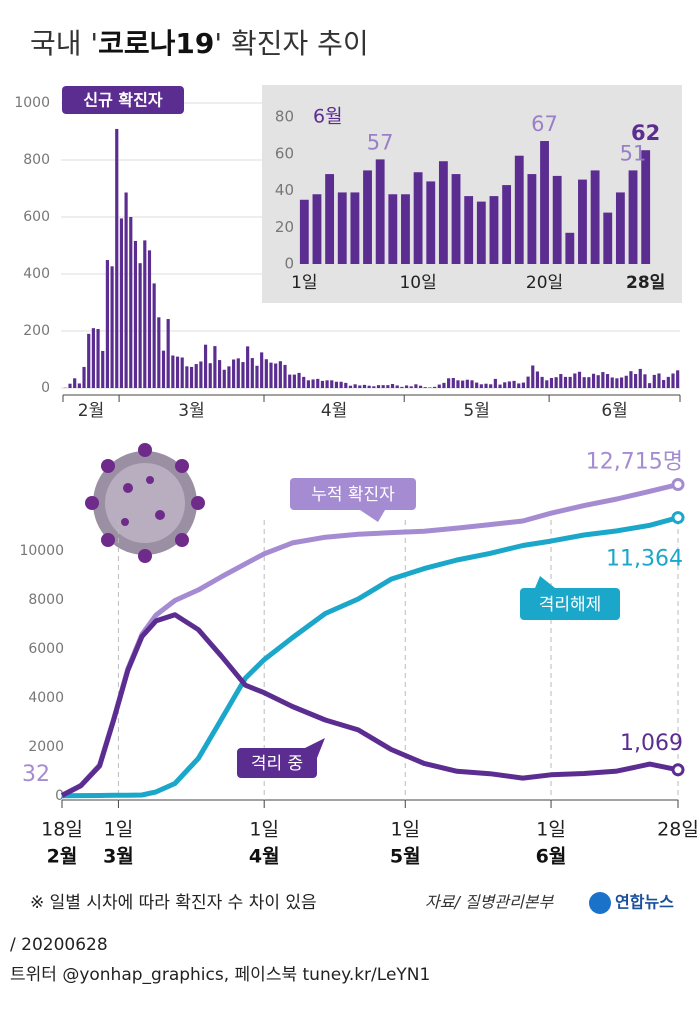 The width and height of the screenshot is (700, 1009). Describe the element at coordinates (417, 283) in the screenshot. I see `x-tick-label: 10일` at that location.